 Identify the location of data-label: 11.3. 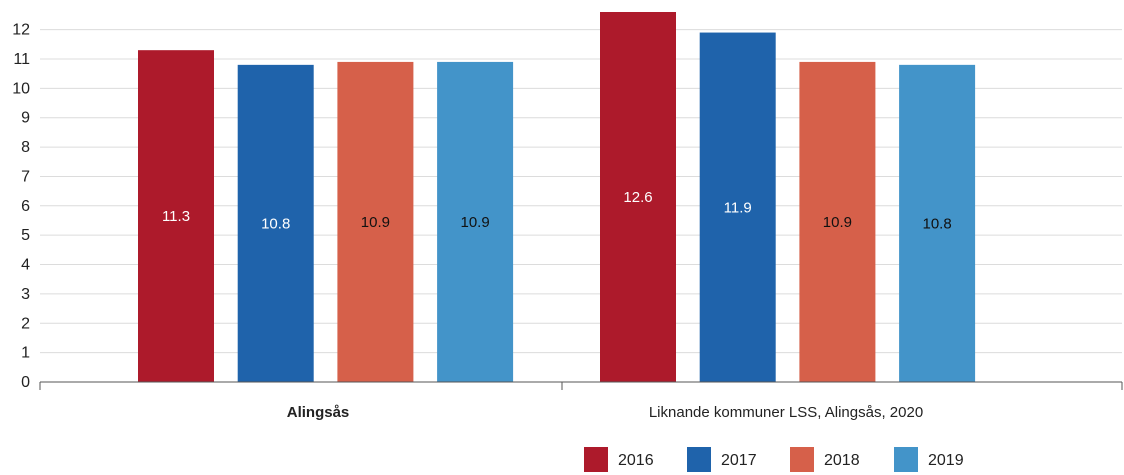
(176, 216).